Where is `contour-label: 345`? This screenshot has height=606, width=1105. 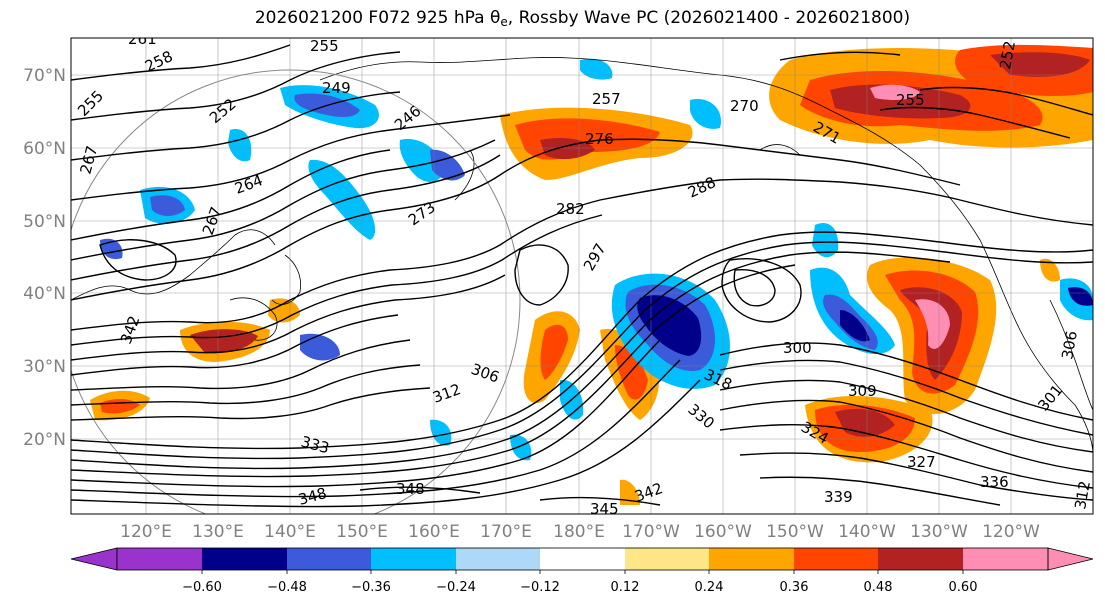 contour-label: 345 is located at coordinates (604, 509).